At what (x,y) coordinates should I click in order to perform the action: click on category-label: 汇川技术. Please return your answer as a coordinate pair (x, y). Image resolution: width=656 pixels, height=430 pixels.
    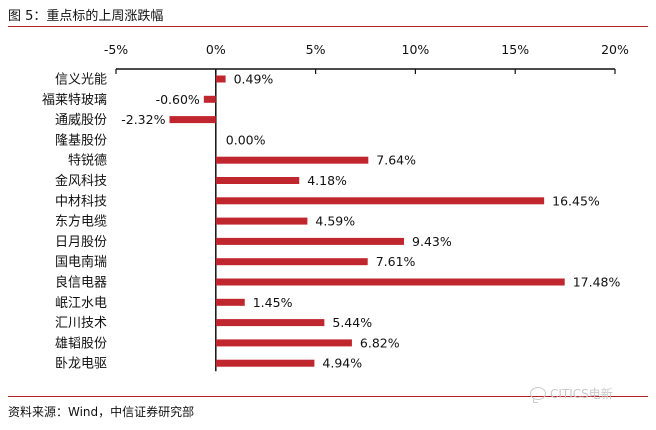
    Looking at the image, I should click on (81, 323).